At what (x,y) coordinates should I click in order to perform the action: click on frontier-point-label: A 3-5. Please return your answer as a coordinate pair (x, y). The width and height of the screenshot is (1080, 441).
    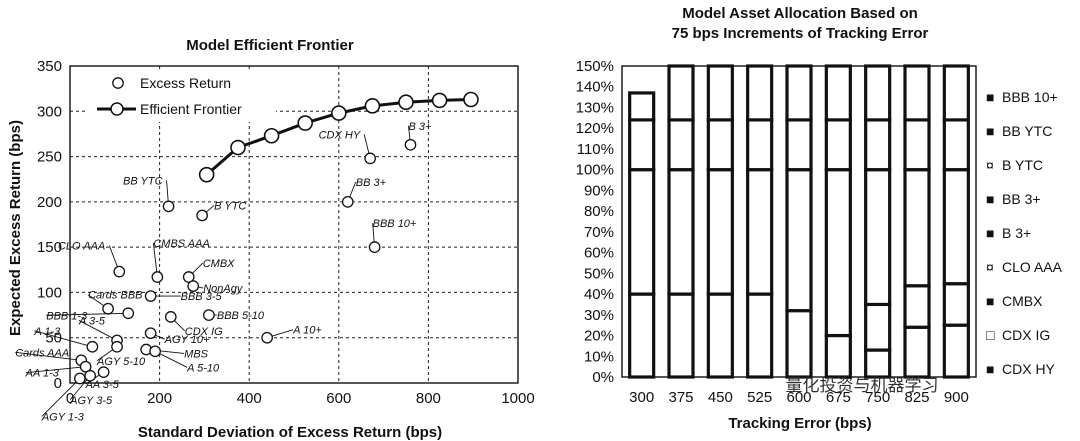
    Looking at the image, I should click on (92, 321).